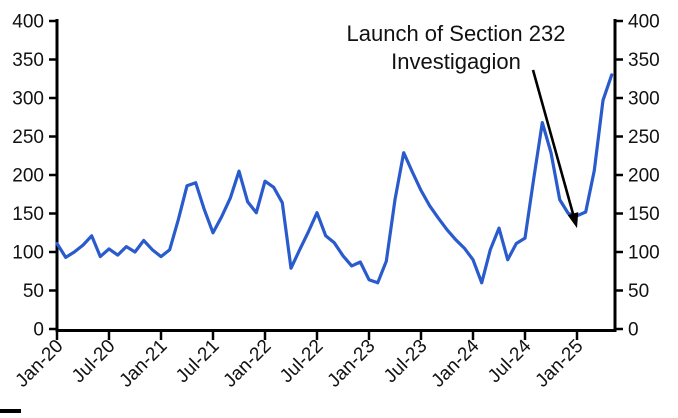 Image resolution: width=678 pixels, height=418 pixels. What do you see at coordinates (28, 176) in the screenshot?
I see `y-axis-tick-label-left: 200` at bounding box center [28, 176].